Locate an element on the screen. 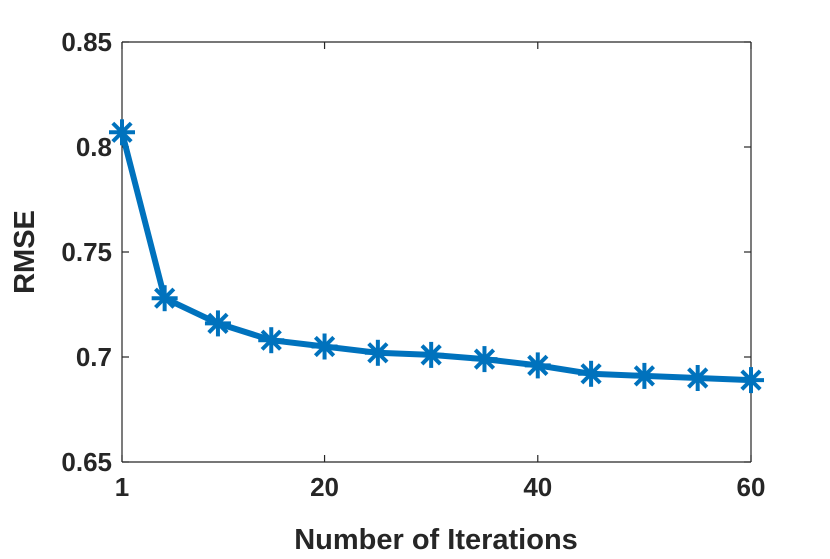 The image size is (830, 559). x-tick-label: 60 is located at coordinates (751, 487).